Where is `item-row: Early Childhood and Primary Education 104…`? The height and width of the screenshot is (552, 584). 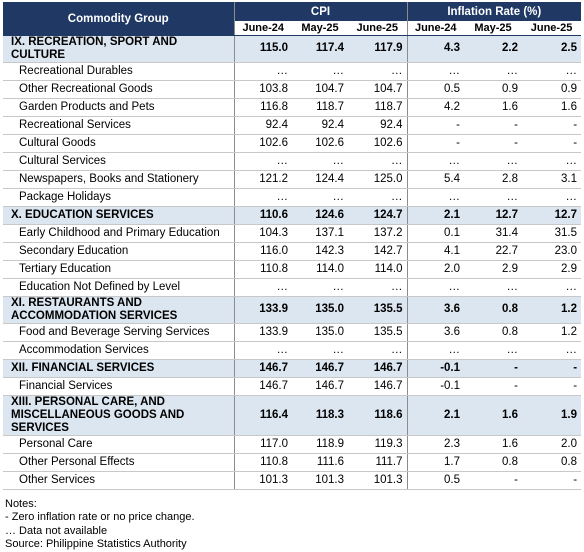 item-row: Early Childhood and Primary Education 104… is located at coordinates (292, 233).